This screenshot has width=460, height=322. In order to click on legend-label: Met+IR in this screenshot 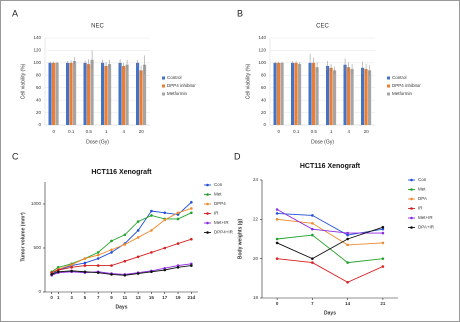, I will do `click(425, 217)`.